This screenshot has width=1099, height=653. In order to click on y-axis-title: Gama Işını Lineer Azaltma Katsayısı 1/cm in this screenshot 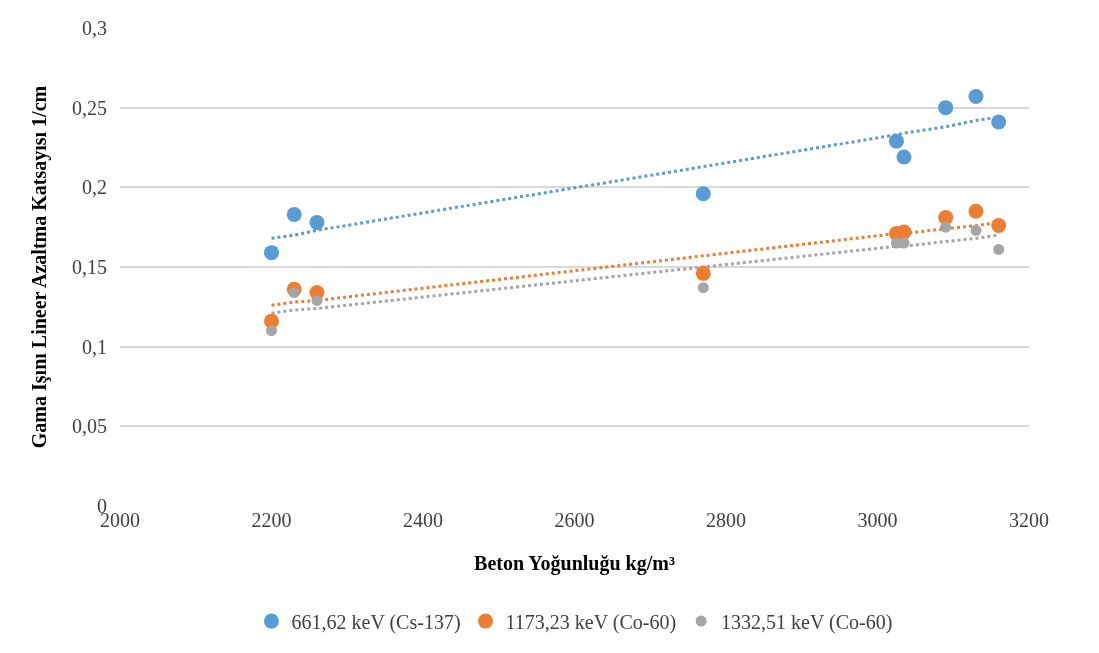, I will do `click(39, 267)`.